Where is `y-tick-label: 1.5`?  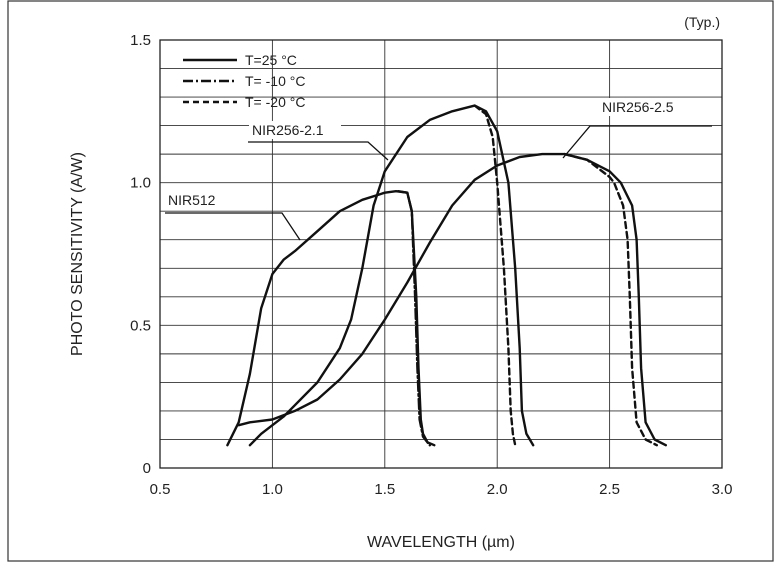
y-tick-label: 1.5 is located at coordinates (140, 40).